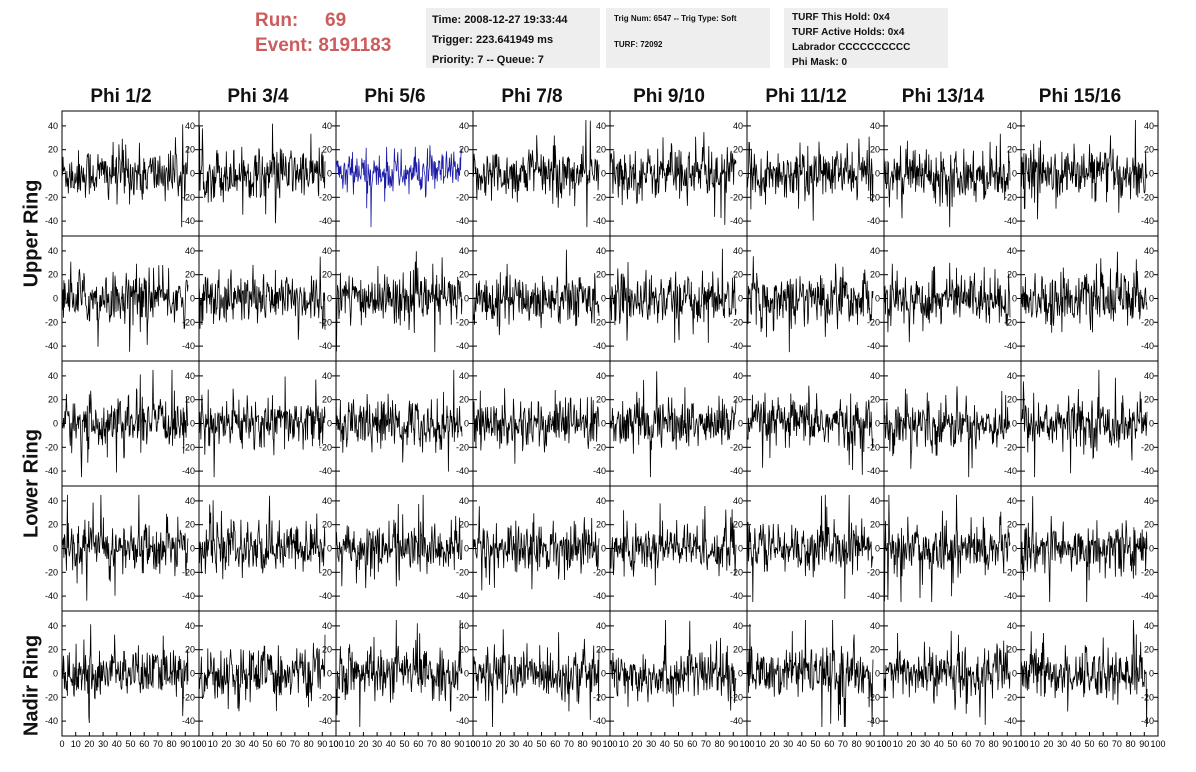 The width and height of the screenshot is (1196, 772). Describe the element at coordinates (284, 45) in the screenshot. I see `event-label: Event:` at that location.